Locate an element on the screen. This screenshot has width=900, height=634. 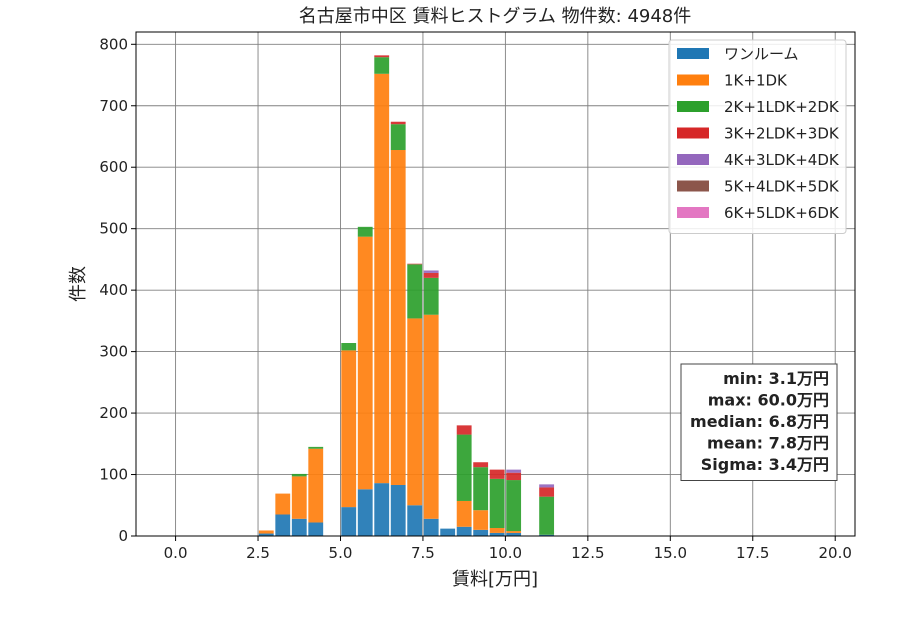
x-tick-label: 2.5 is located at coordinates (258, 553).